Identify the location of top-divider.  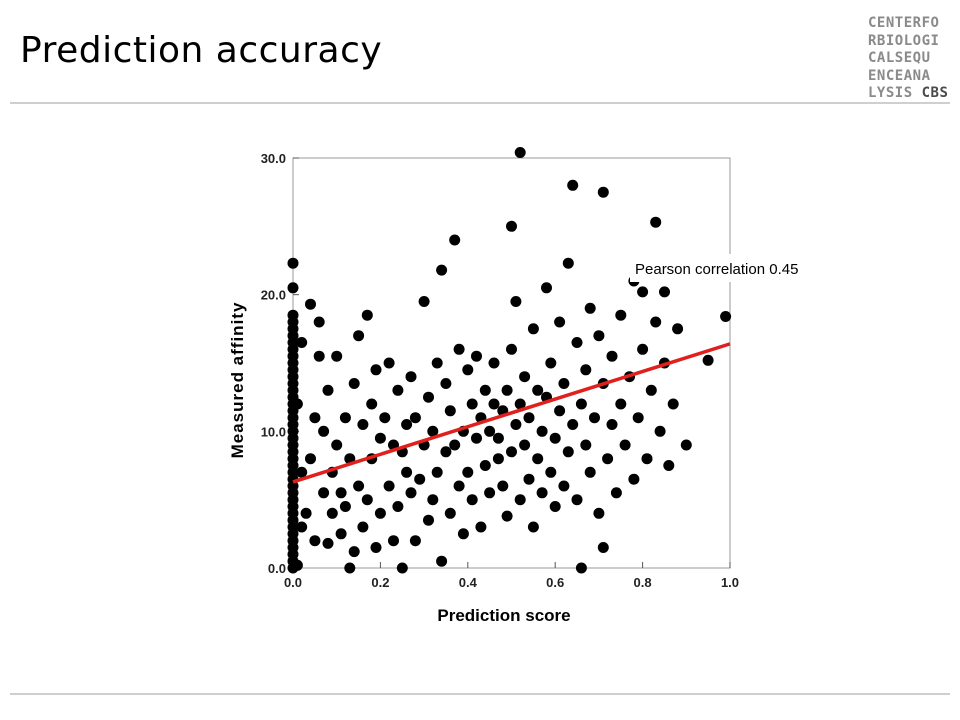
(480, 103).